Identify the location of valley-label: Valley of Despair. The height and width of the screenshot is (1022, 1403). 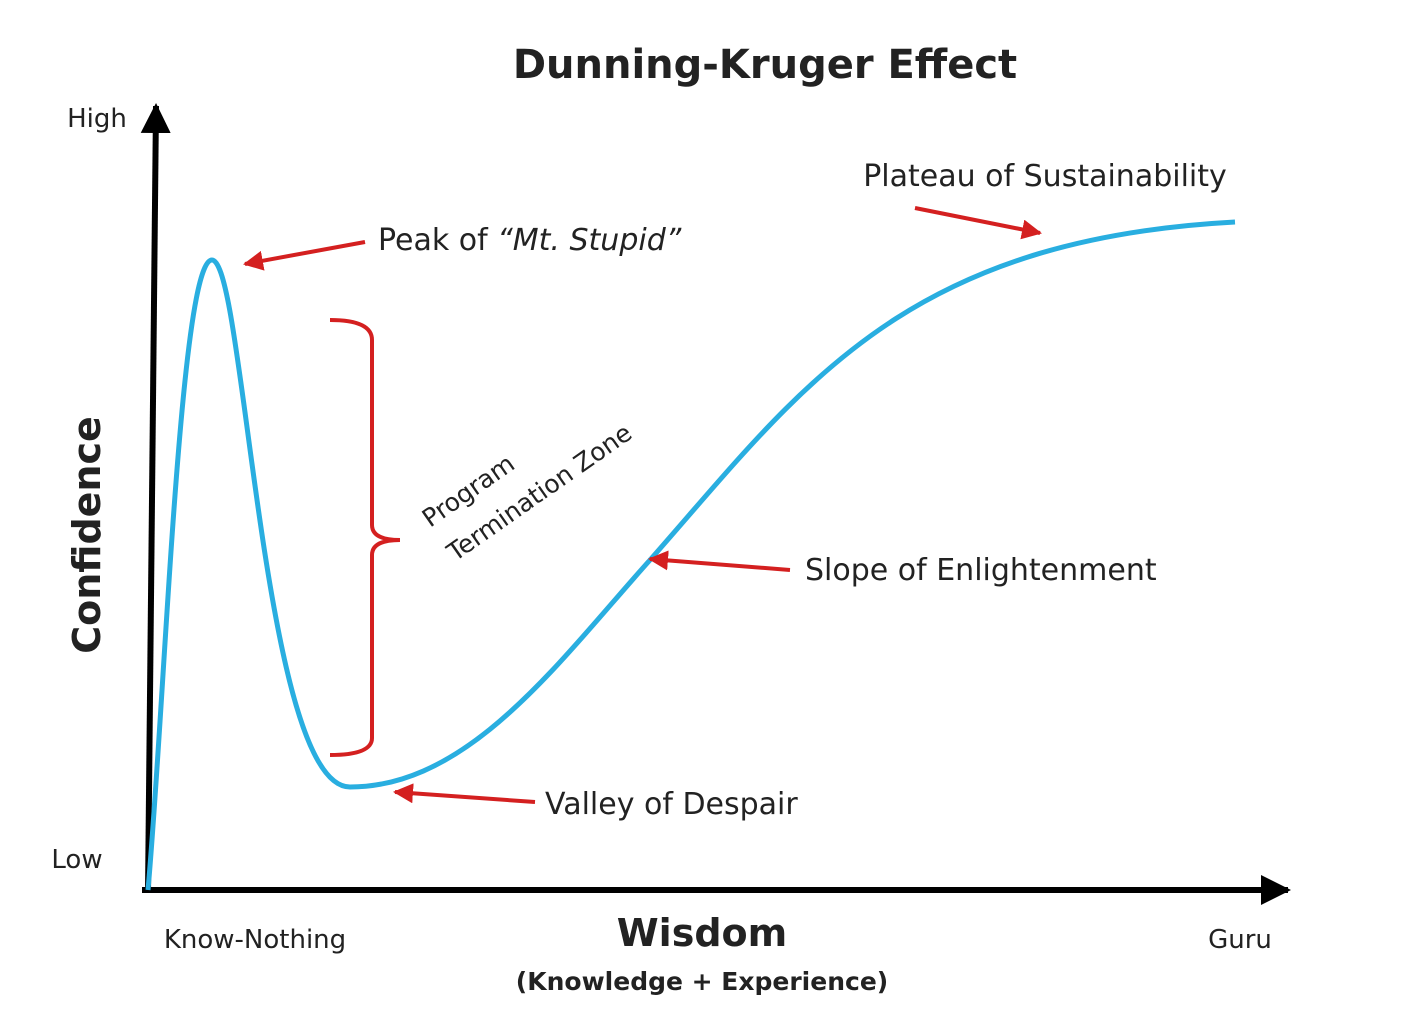
(671, 804).